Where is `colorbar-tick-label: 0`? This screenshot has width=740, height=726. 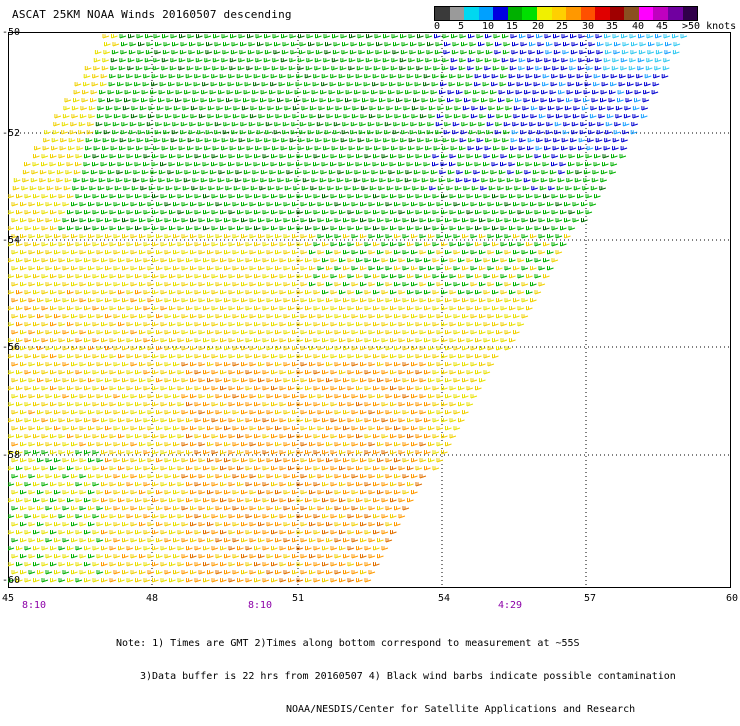 colorbar-tick-label: 0 is located at coordinates (437, 26).